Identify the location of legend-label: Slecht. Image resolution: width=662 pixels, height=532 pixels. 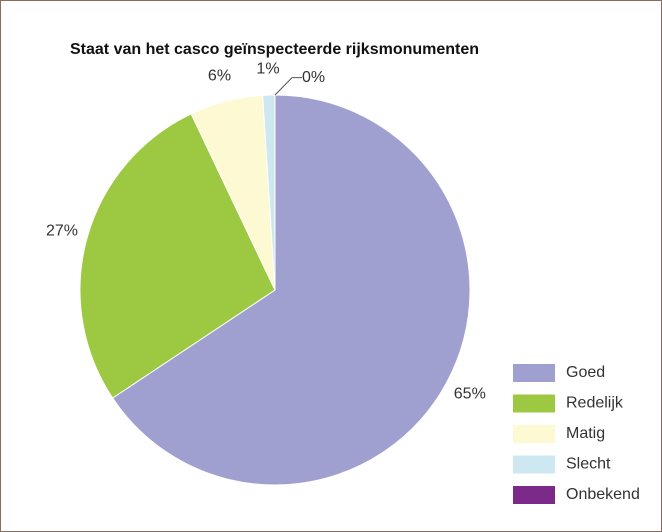
(588, 464).